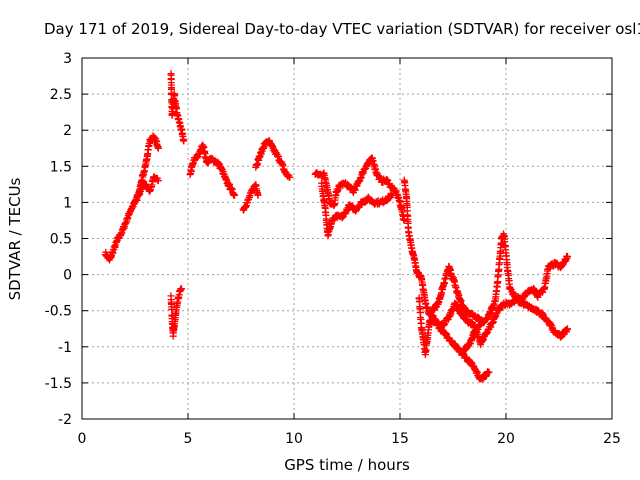 The image size is (640, 480). I want to click on y-tick-label: 0.5, so click(61, 240).